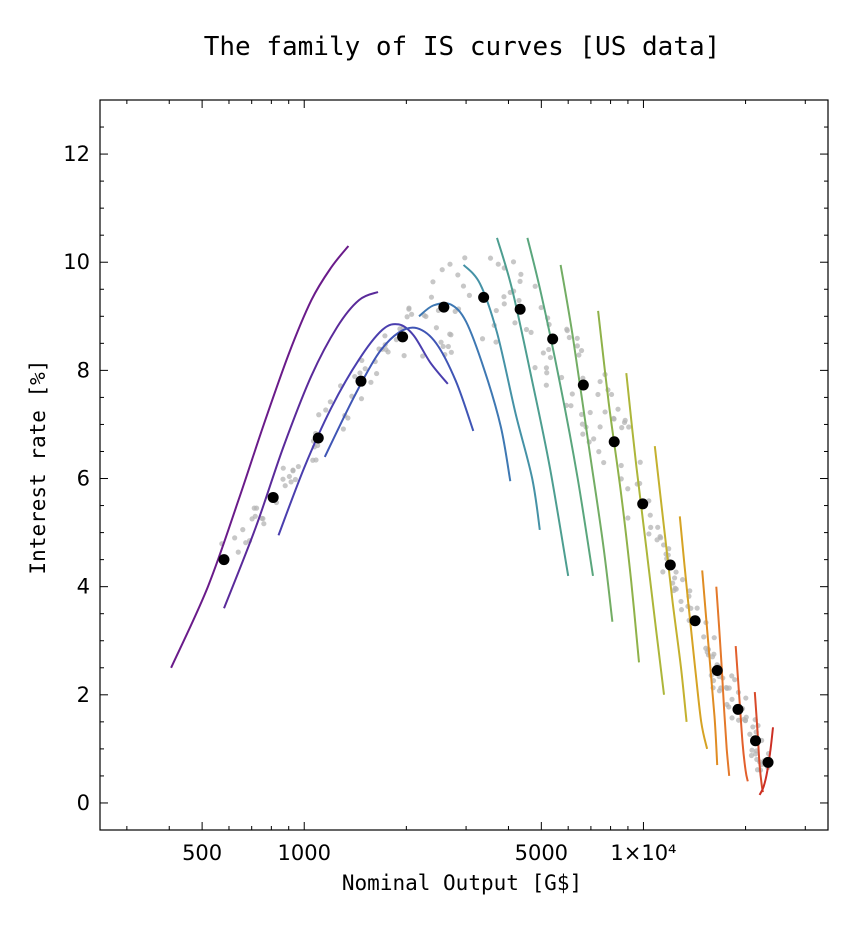  I want to click on y-tick-label: 6, so click(83, 479).